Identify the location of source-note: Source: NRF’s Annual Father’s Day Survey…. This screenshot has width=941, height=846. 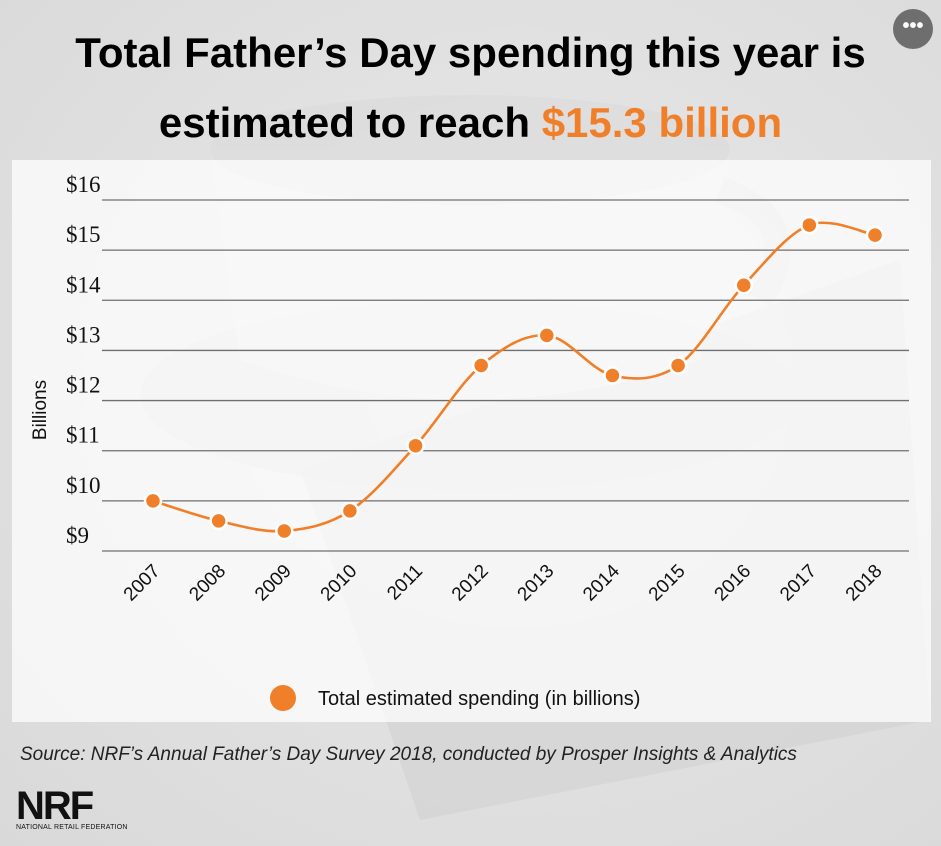
(408, 754).